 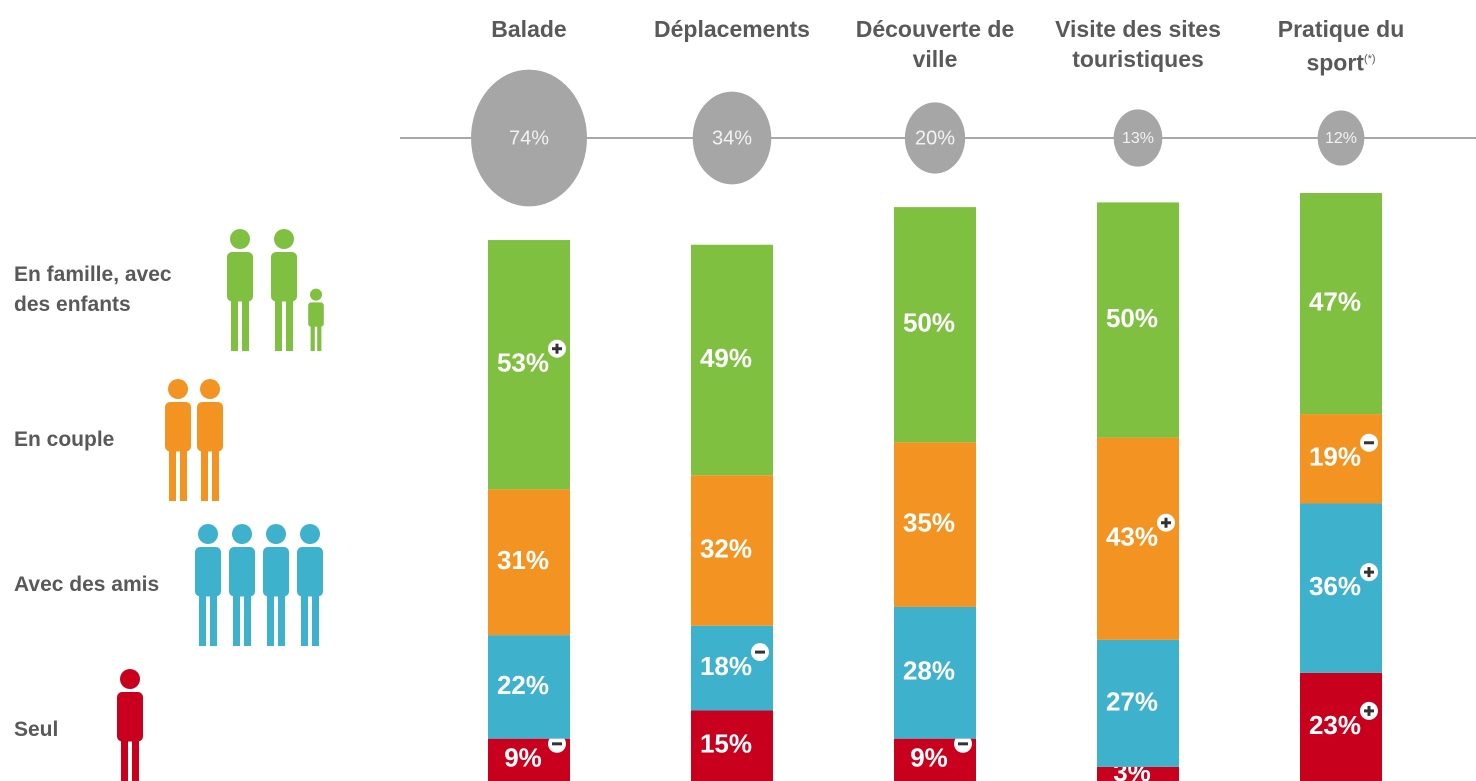 I want to click on legend-label-text: Avec des amis, so click(x=87, y=584).